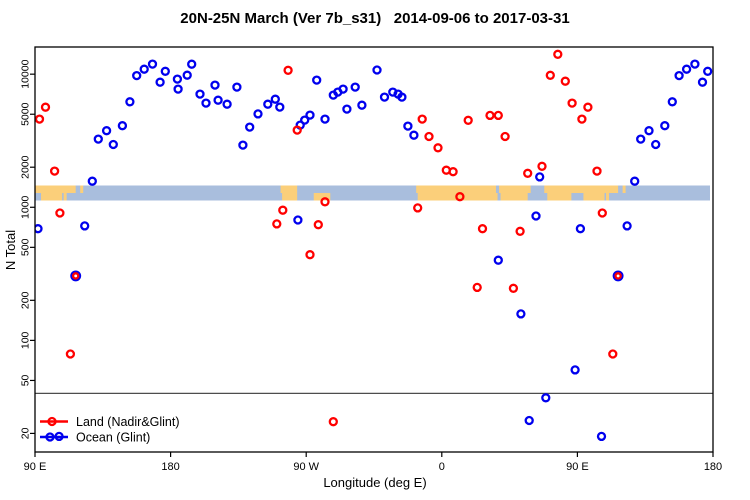  I want to click on y-tick-label: 10000, so click(26, 73).